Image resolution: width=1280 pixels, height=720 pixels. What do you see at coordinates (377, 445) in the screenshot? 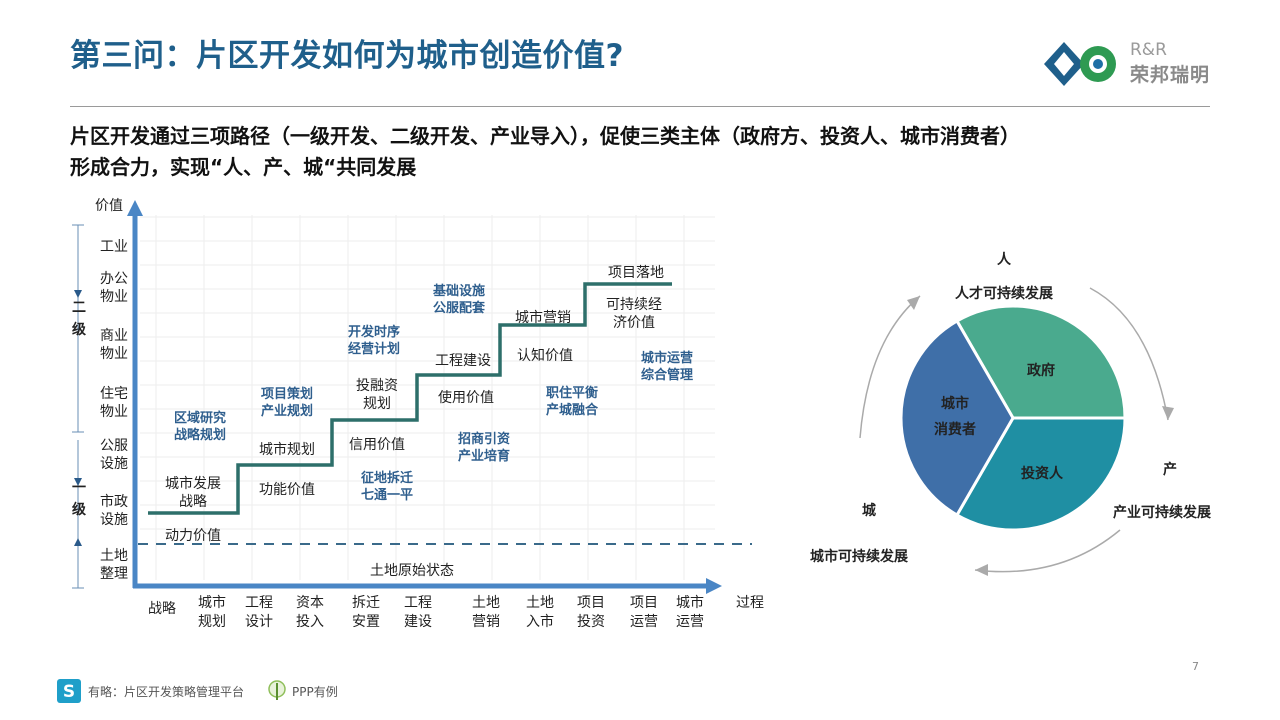
I see `step-value-label: 信用价值` at bounding box center [377, 445].